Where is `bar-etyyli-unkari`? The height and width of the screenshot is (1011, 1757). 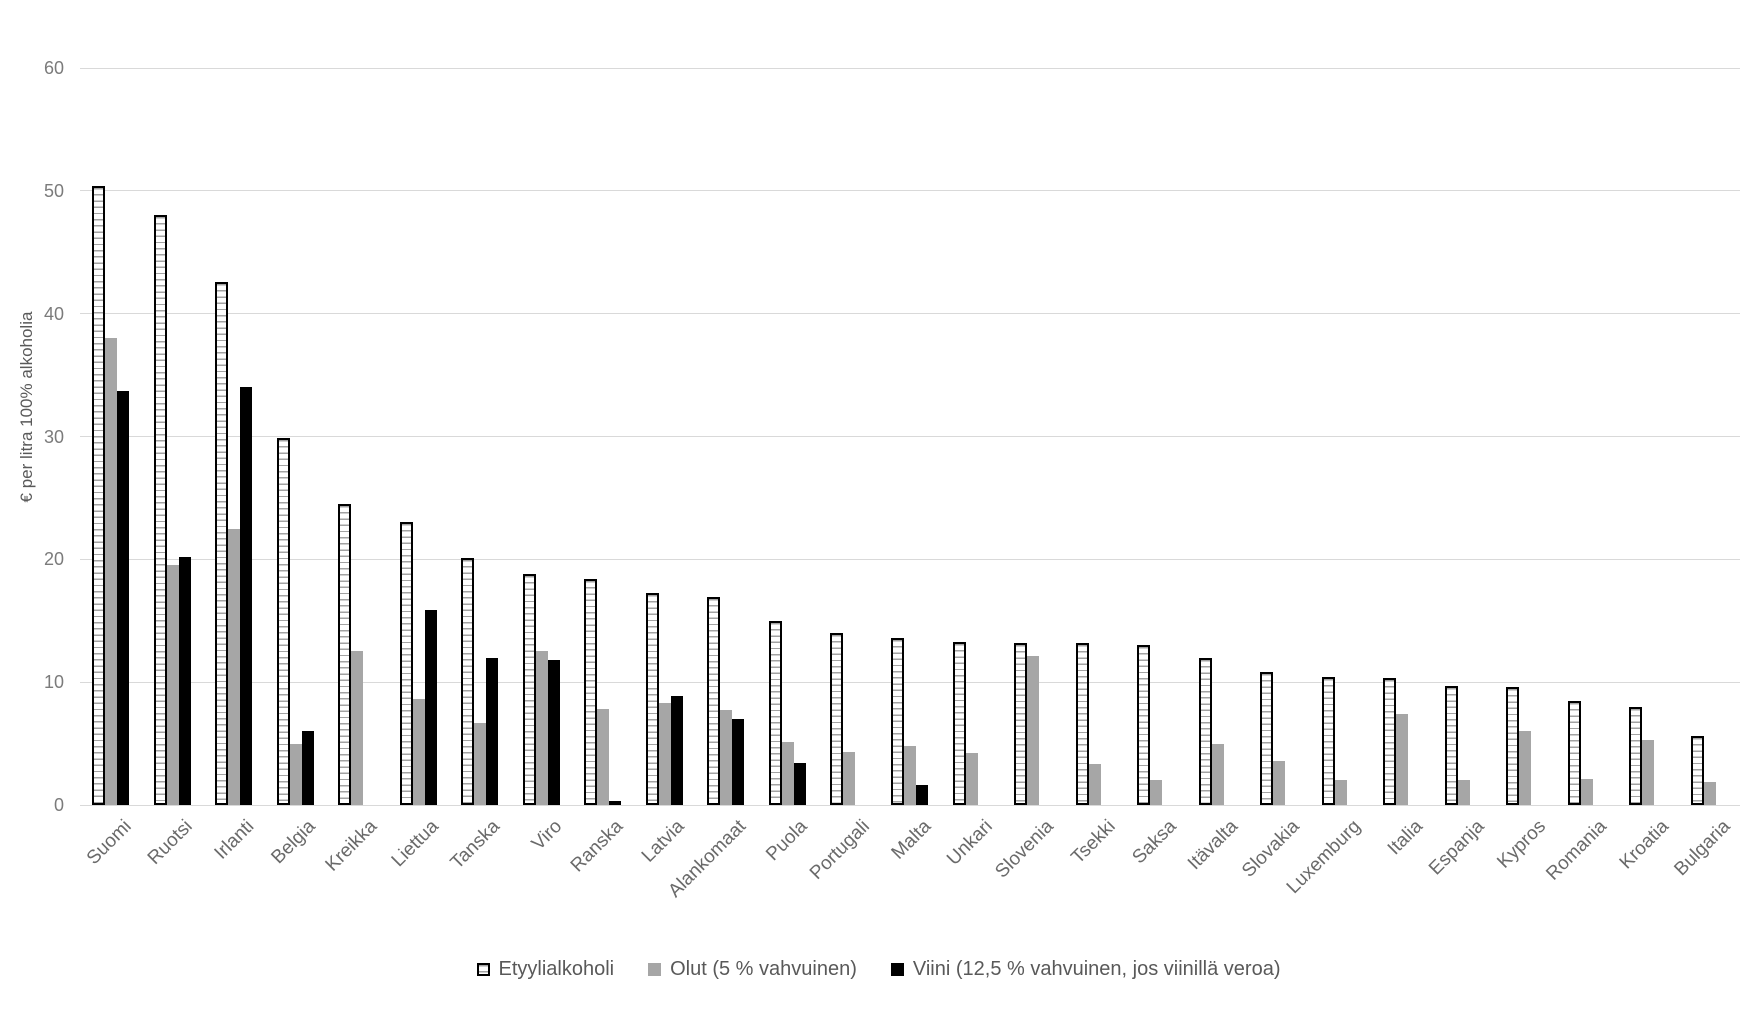
bar-etyyli-unkari is located at coordinates (959, 723).